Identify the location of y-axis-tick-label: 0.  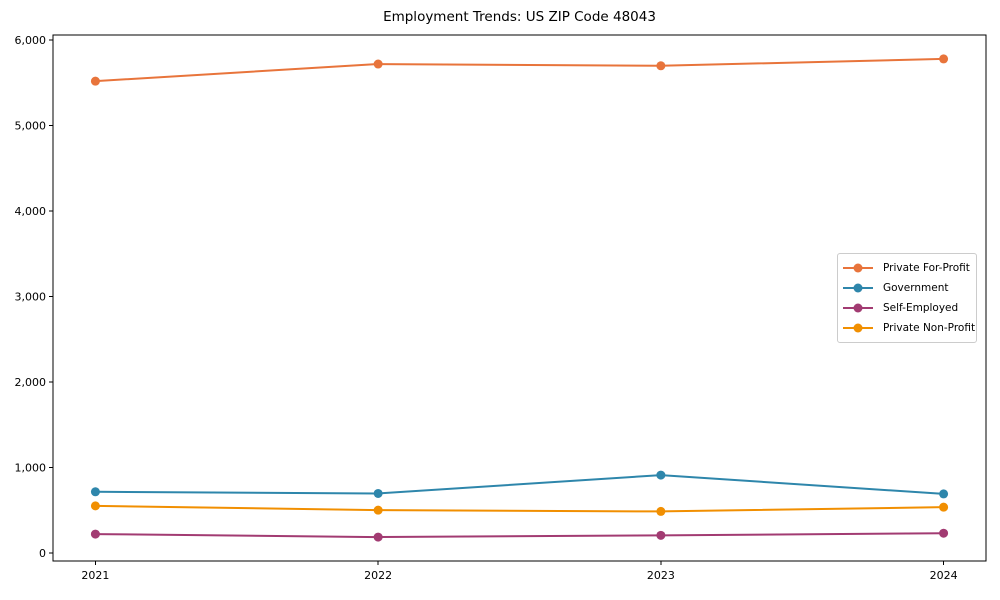
(42, 553).